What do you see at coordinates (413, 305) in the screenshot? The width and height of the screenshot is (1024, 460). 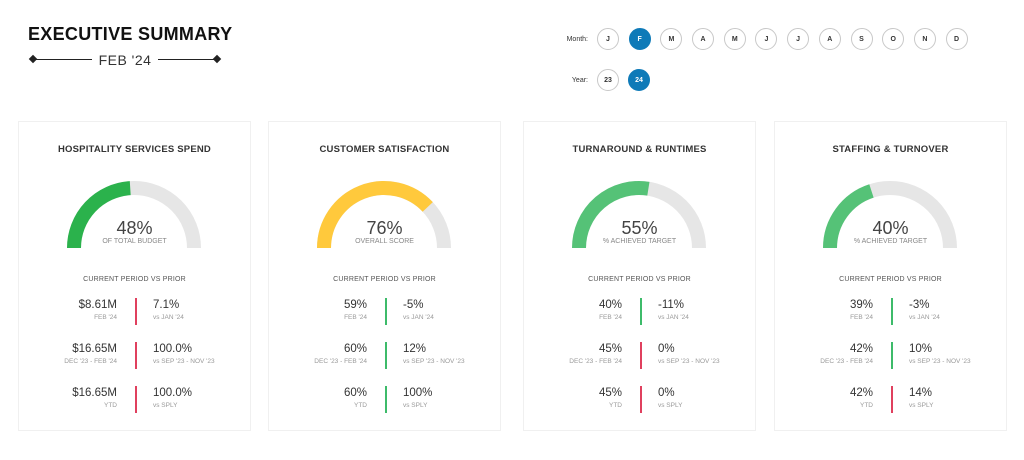 I see `metric-change: -5%` at bounding box center [413, 305].